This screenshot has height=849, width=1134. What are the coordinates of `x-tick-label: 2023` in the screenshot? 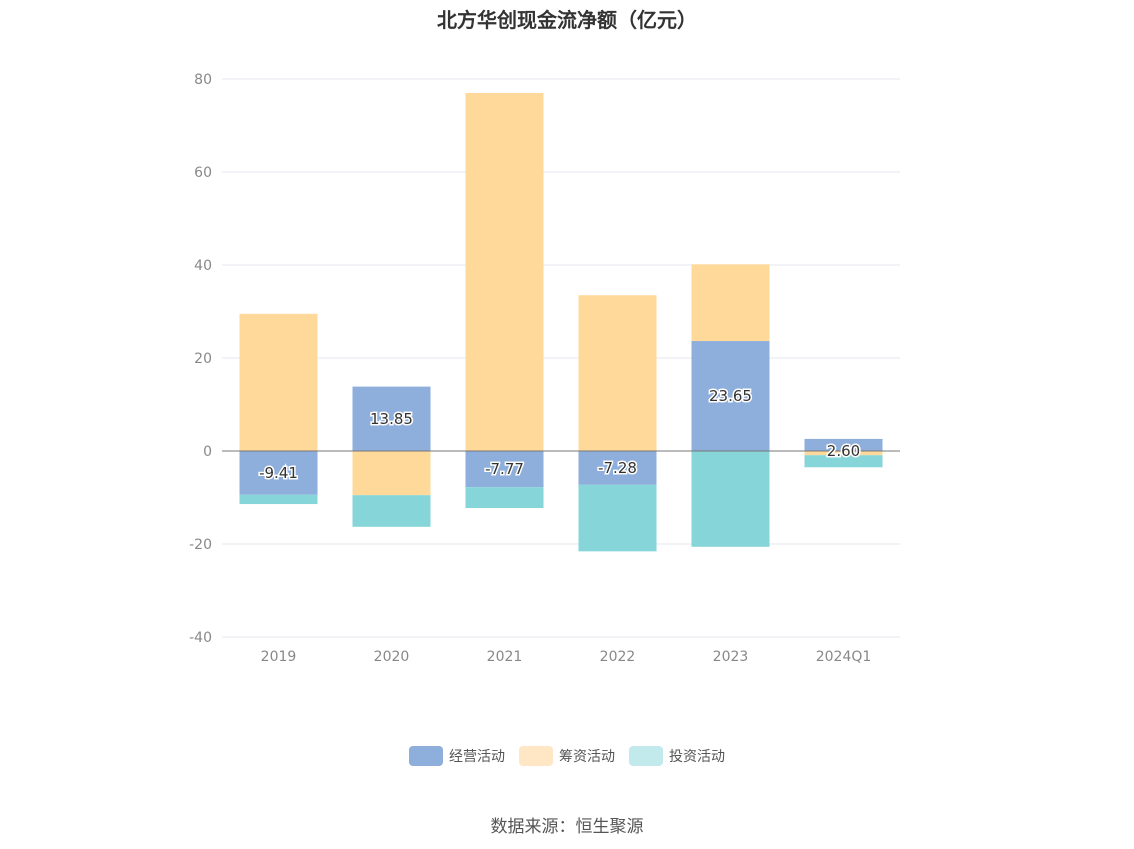 It's located at (731, 657).